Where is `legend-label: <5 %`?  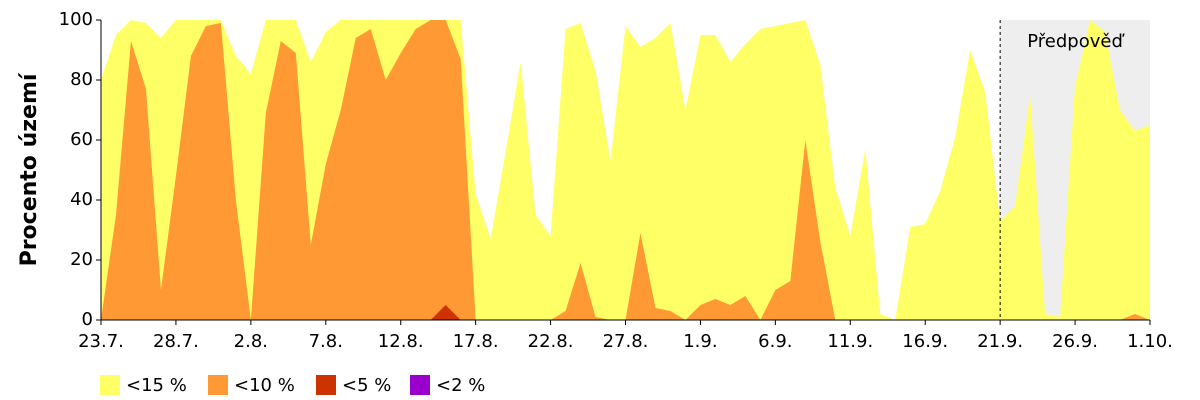 legend-label: <5 % is located at coordinates (366, 385).